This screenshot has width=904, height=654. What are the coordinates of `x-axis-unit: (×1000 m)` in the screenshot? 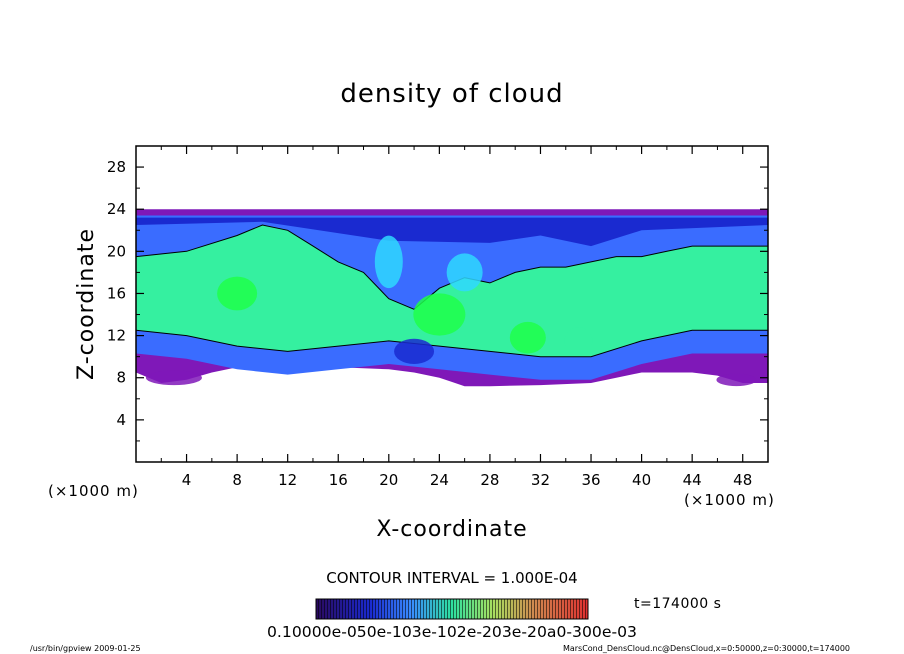 It's located at (729, 500).